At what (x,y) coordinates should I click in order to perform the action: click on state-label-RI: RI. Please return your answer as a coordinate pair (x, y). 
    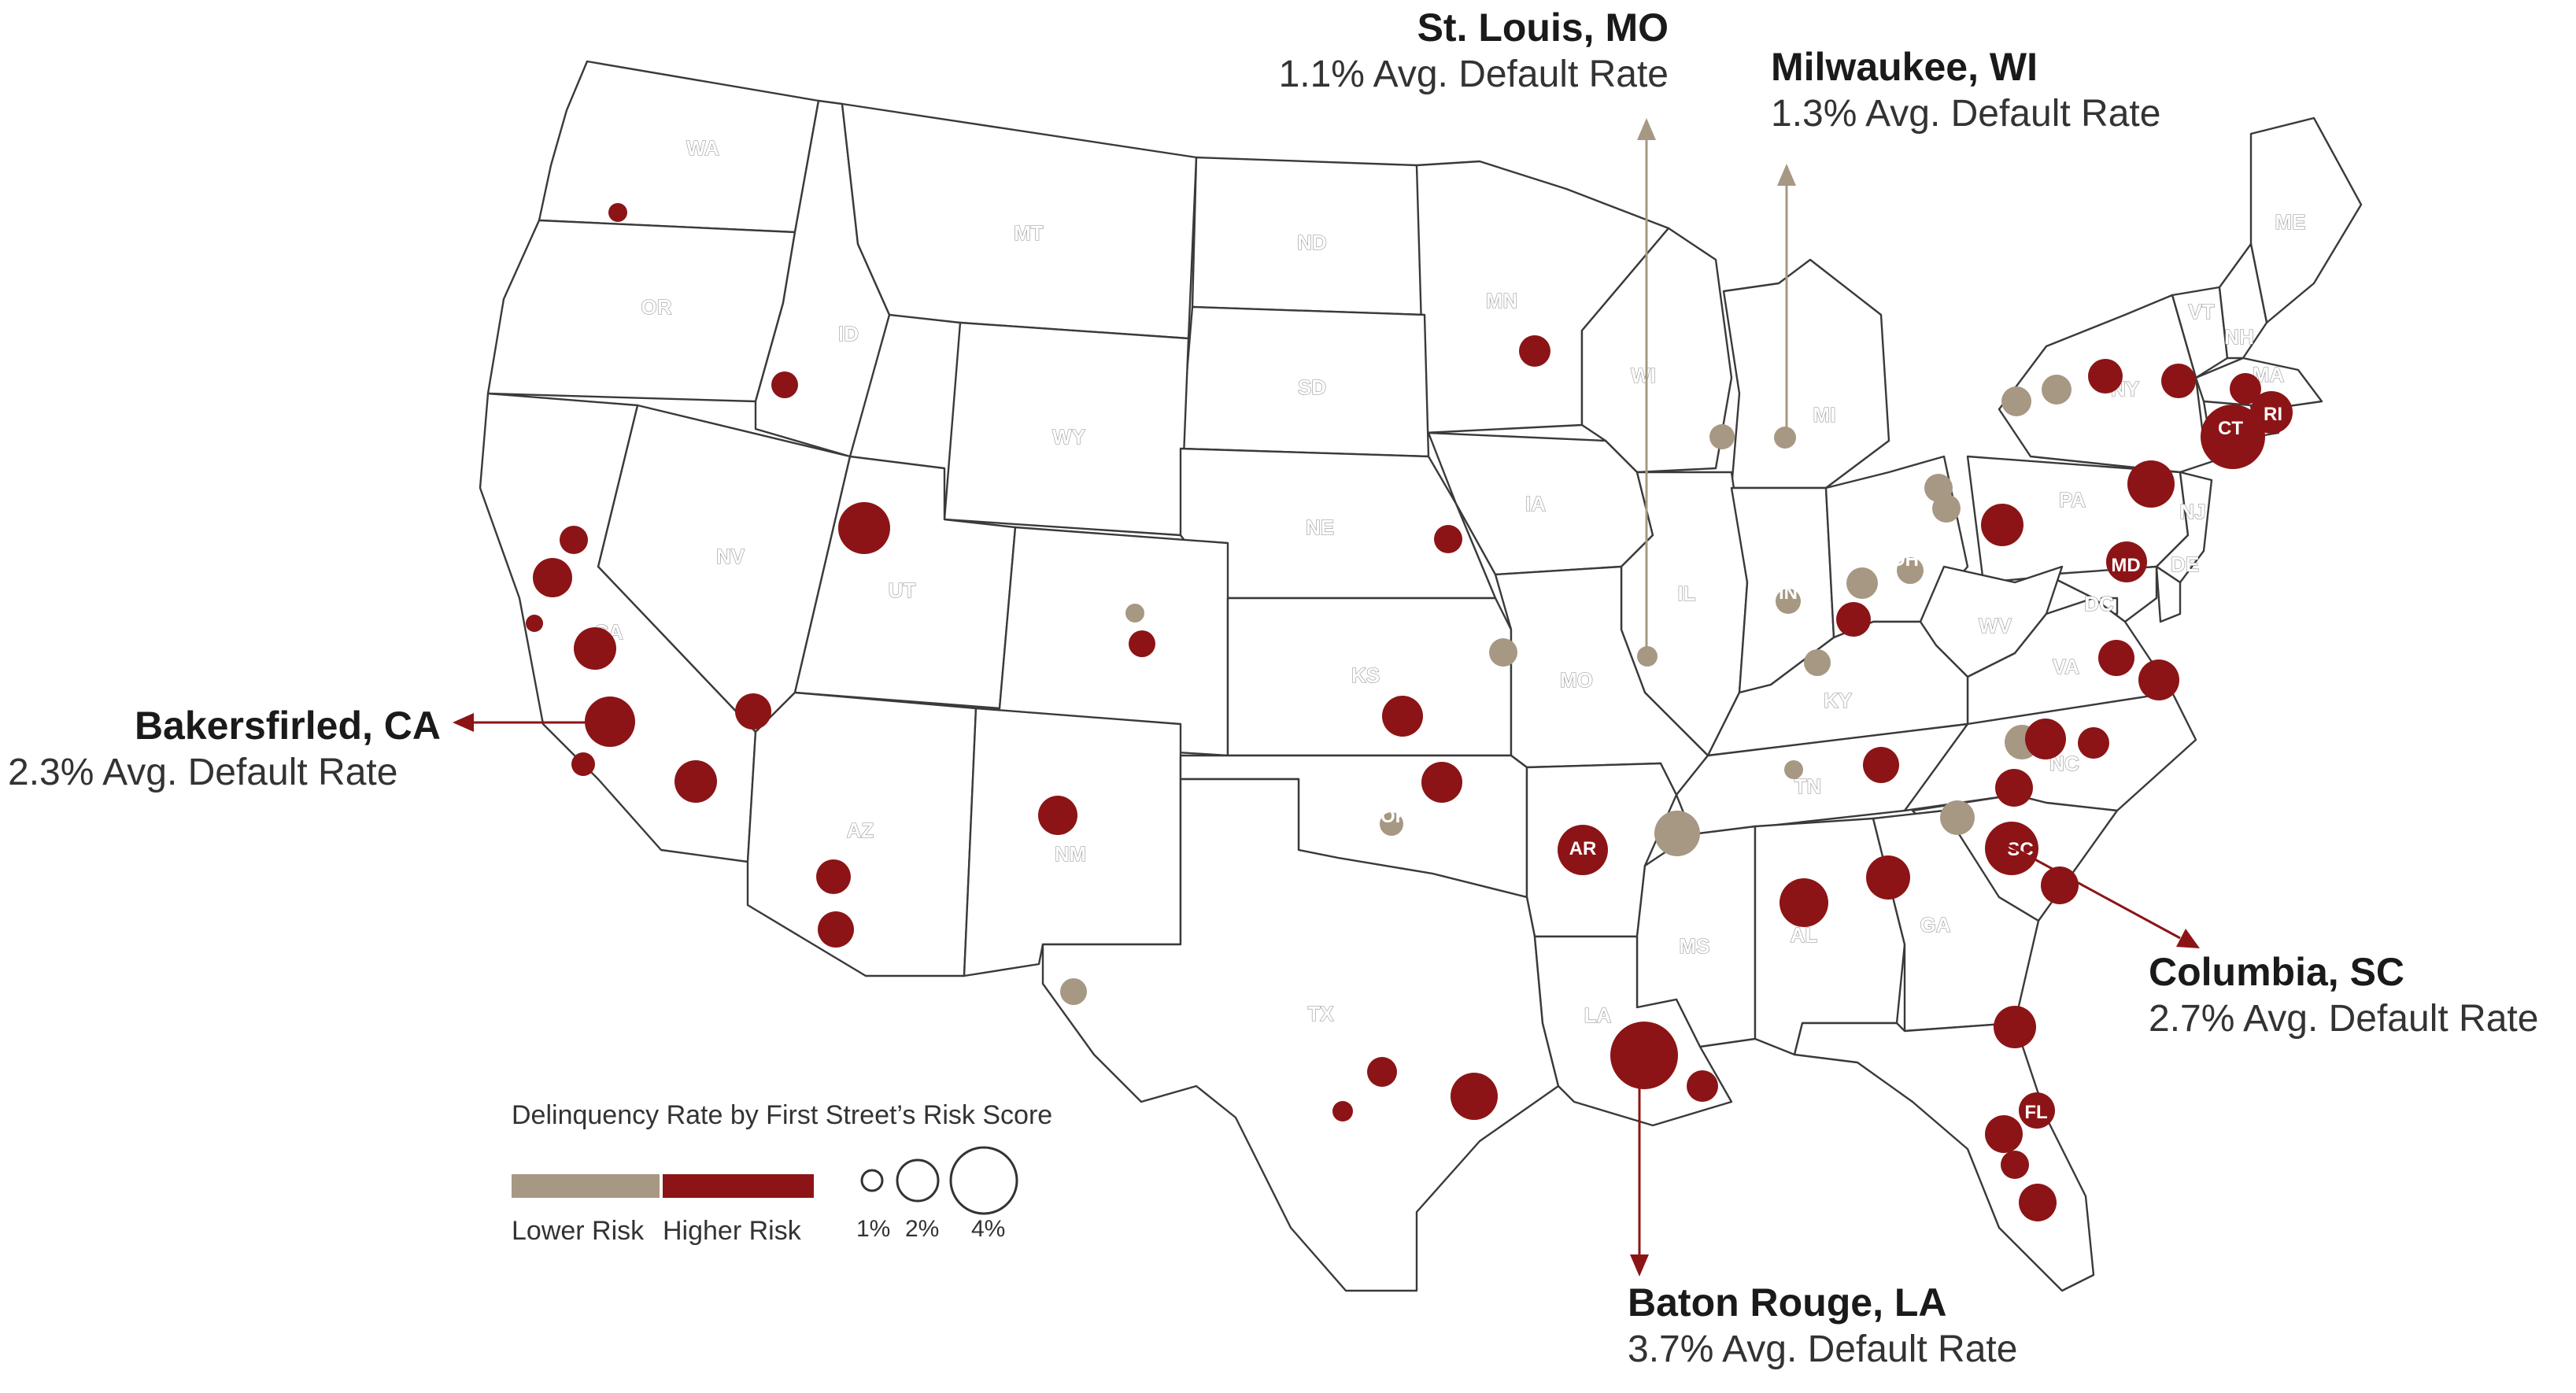
    Looking at the image, I should click on (2273, 414).